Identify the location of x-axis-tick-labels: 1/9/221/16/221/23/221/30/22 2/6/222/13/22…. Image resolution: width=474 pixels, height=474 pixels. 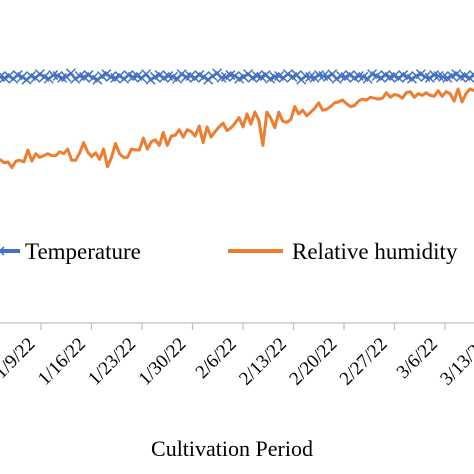
(237, 362).